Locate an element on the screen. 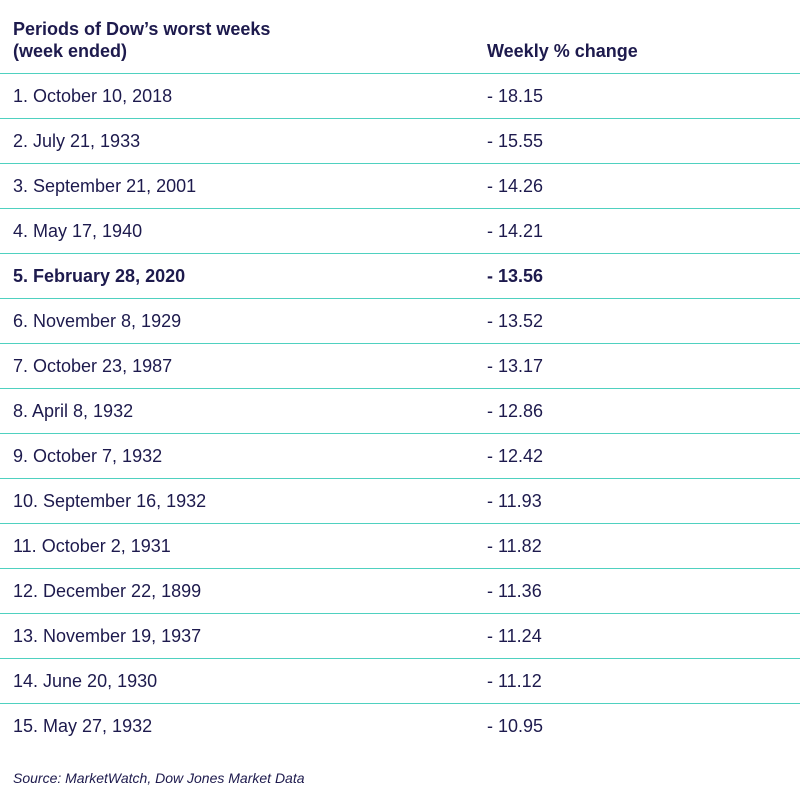  cell-period: 1. October 10, 2018 is located at coordinates (93, 95).